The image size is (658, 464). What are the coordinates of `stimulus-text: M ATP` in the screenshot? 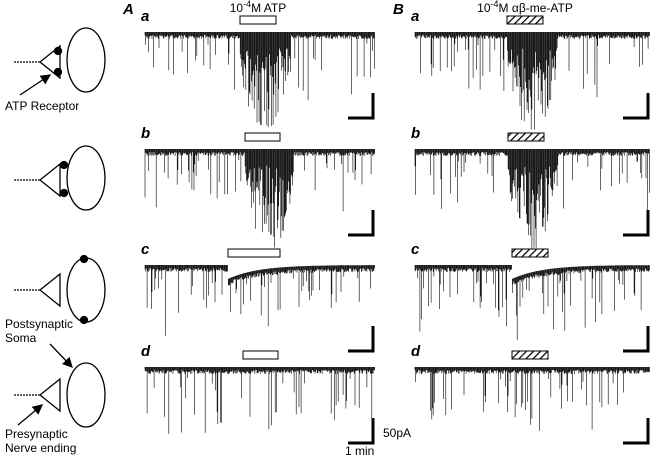 It's located at (268, 8).